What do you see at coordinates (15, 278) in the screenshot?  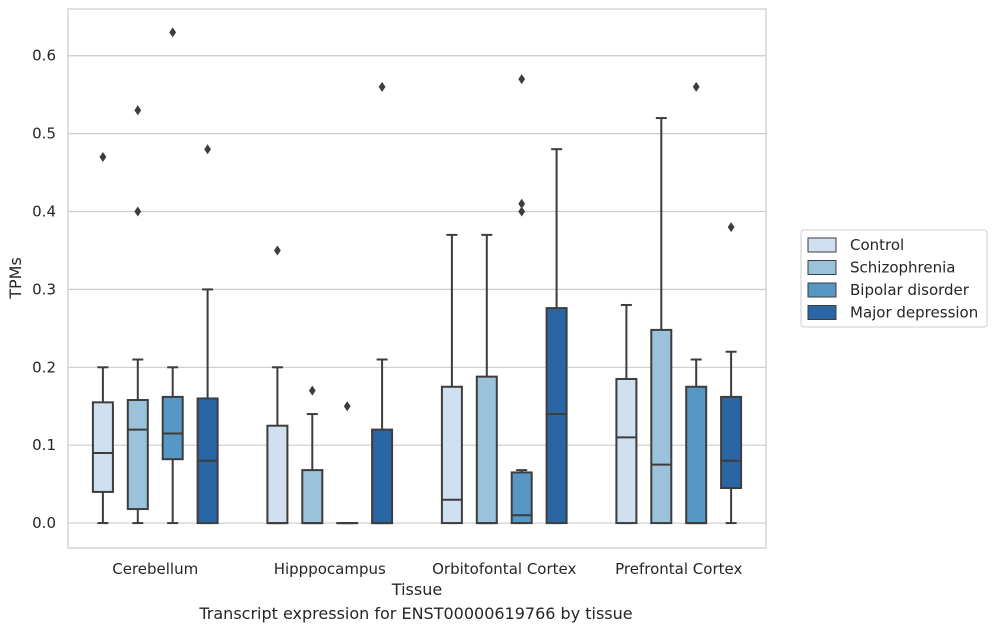 I see `y-axis-label: TPMs` at bounding box center [15, 278].